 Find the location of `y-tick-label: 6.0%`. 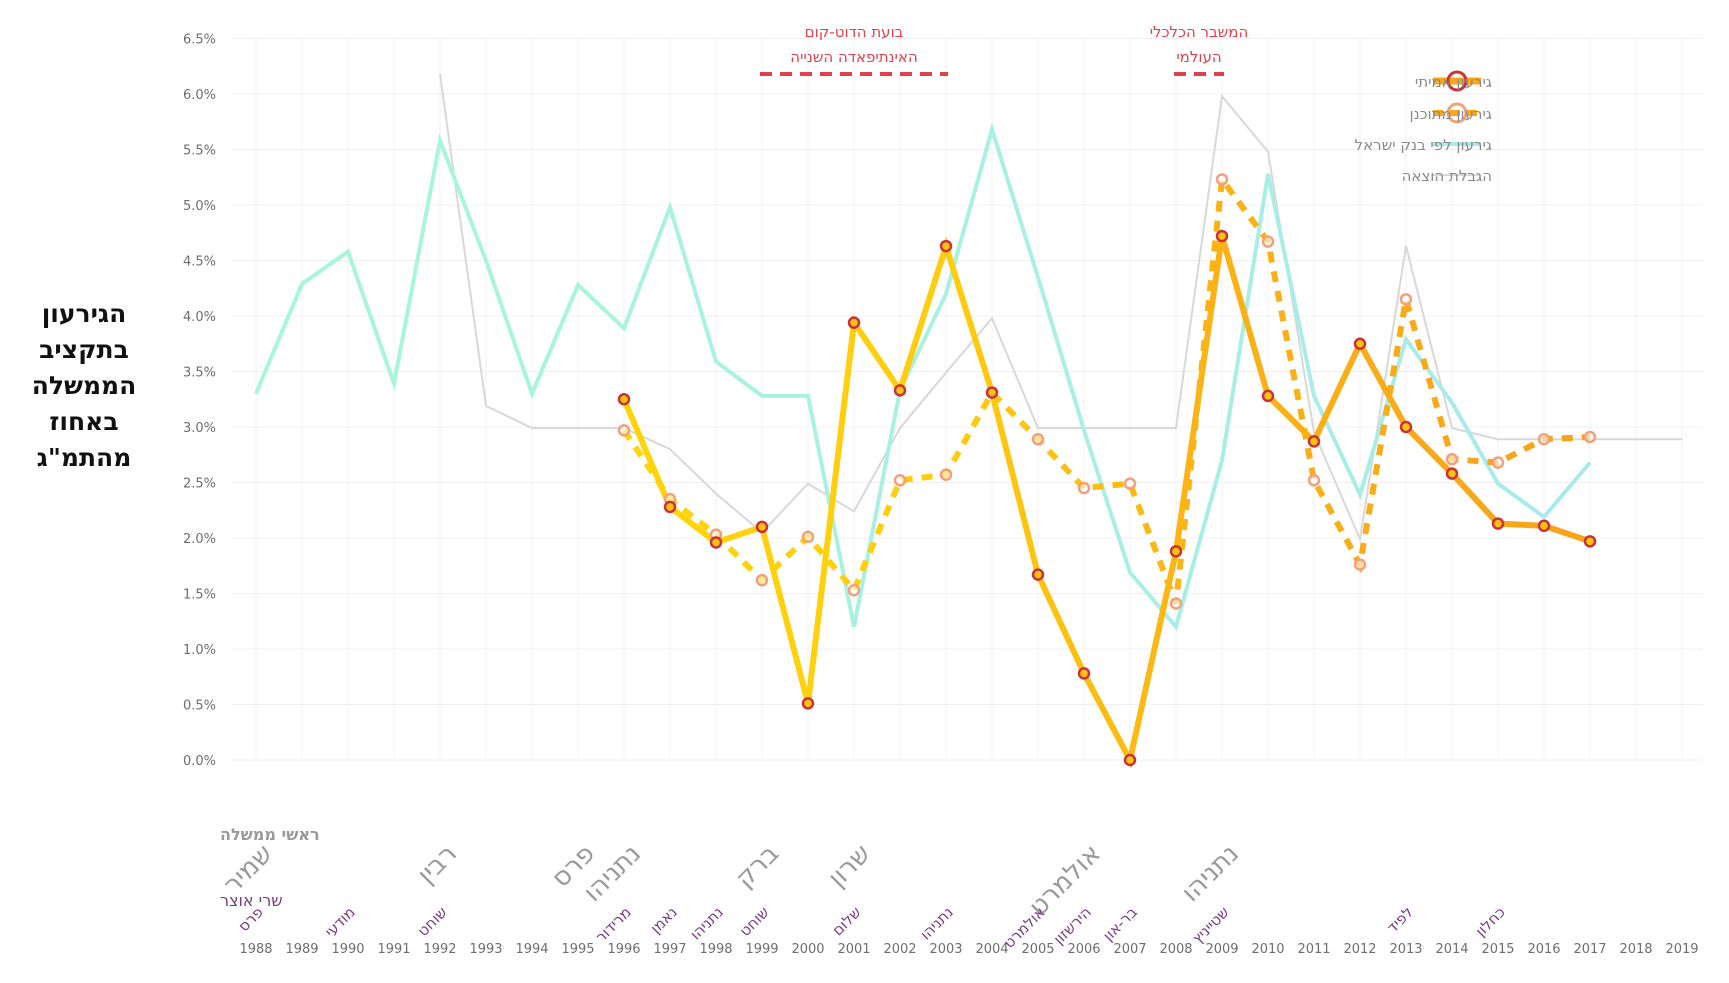

y-tick-label: 6.0% is located at coordinates (199, 95).